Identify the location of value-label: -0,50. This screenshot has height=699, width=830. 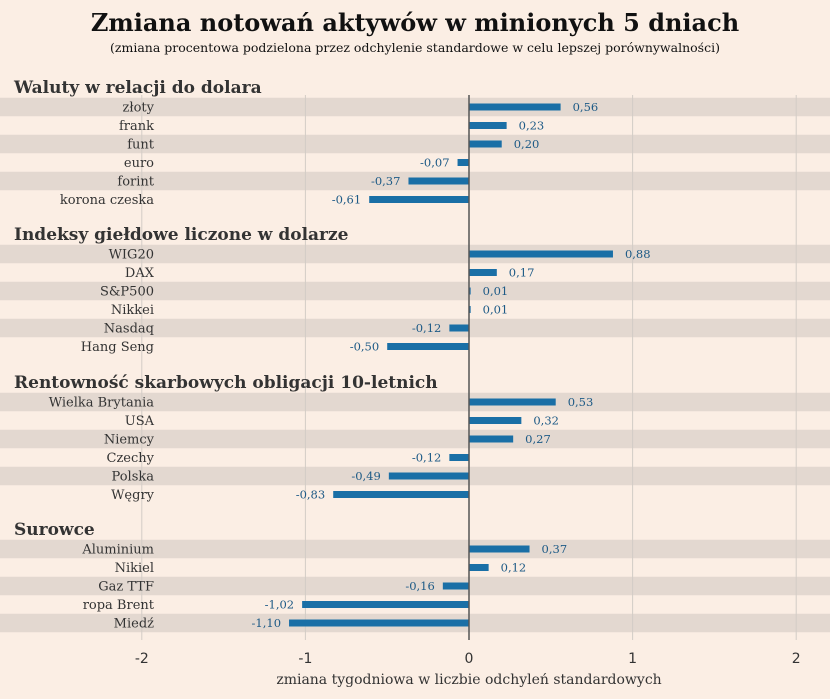
(365, 347).